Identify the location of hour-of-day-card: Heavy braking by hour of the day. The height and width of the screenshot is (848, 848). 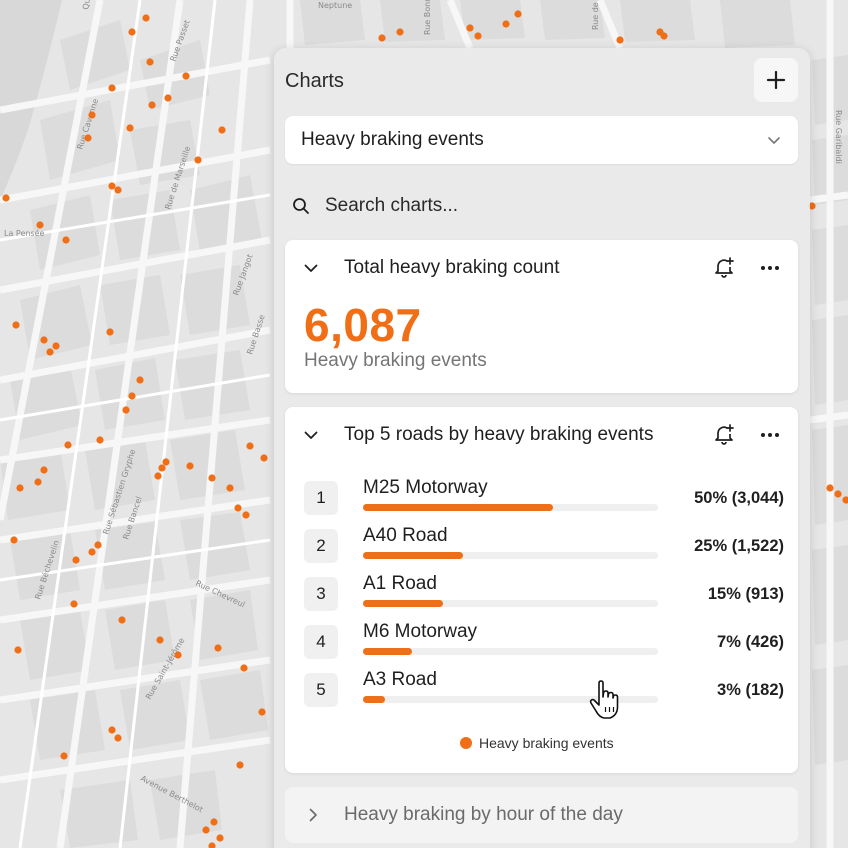
(541, 815).